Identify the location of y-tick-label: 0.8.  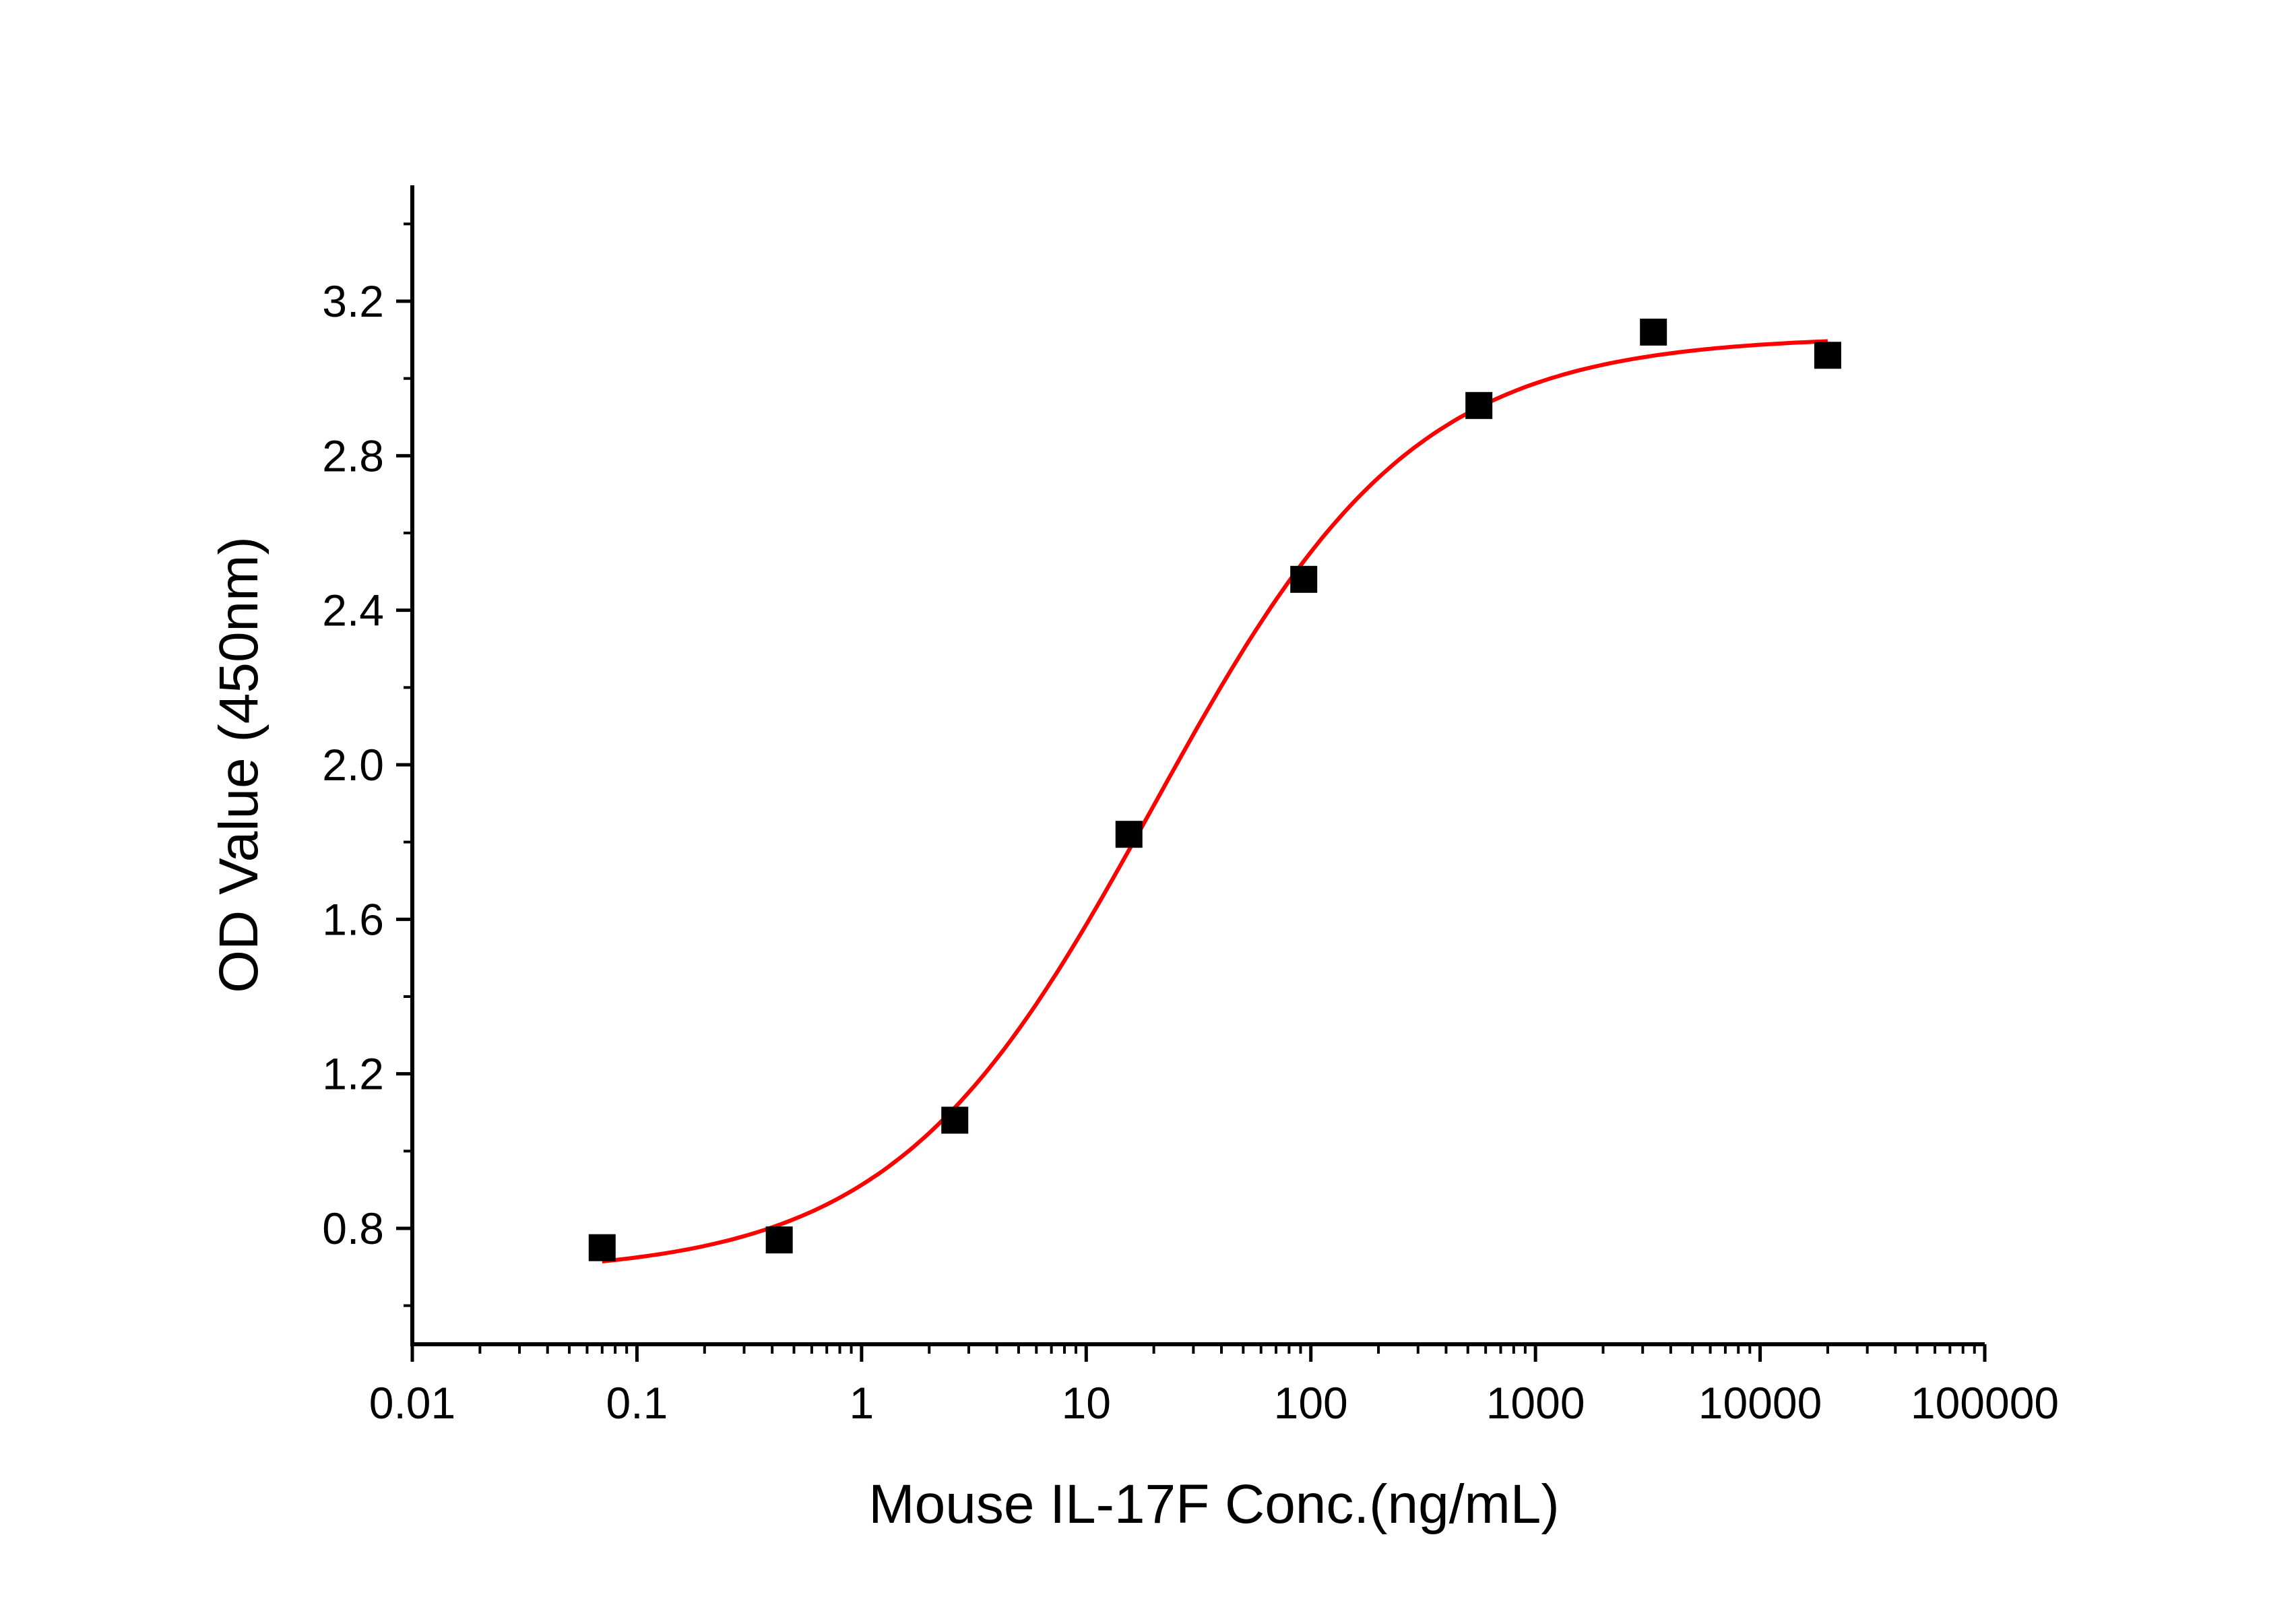
(353, 1228).